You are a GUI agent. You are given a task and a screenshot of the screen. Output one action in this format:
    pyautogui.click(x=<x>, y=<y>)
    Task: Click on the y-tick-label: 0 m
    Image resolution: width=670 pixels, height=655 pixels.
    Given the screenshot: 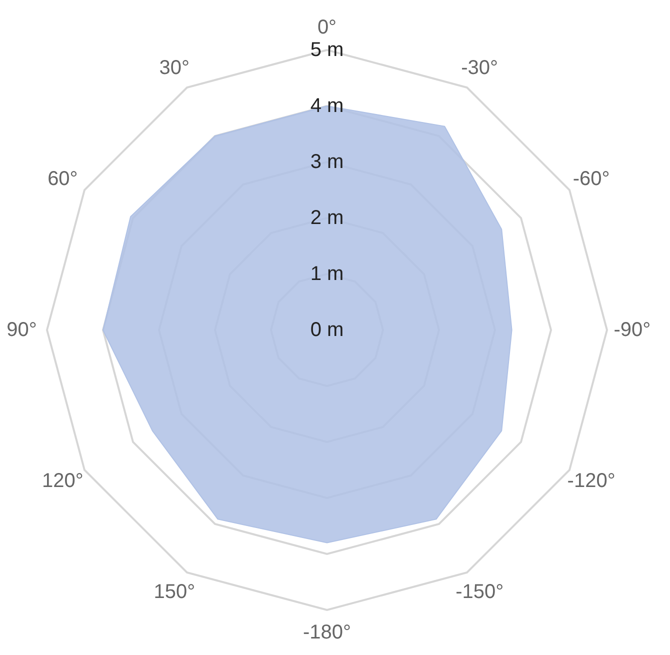 What is the action you would take?
    pyautogui.click(x=327, y=330)
    